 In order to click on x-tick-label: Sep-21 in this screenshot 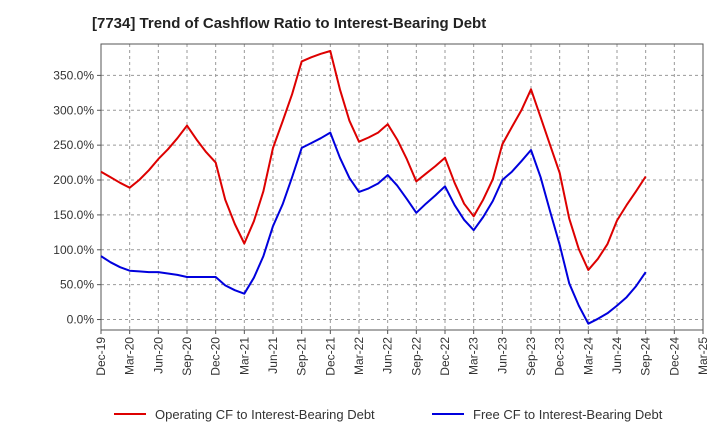, I will do `click(302, 356)`.